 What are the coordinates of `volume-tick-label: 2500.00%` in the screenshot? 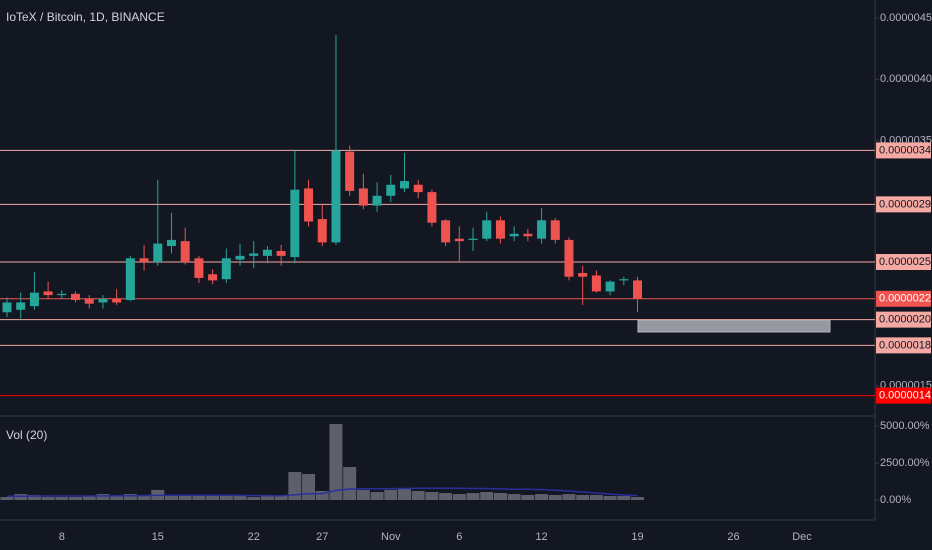 It's located at (905, 463).